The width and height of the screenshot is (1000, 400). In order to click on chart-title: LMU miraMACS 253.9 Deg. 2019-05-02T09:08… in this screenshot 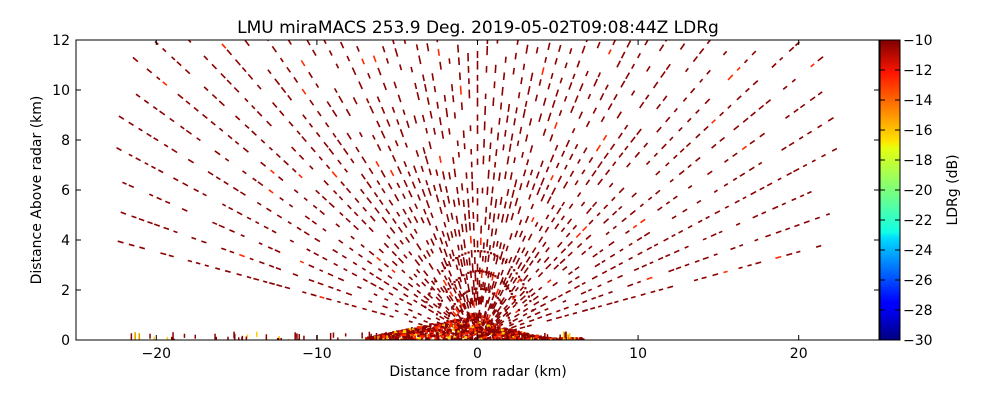, I will do `click(478, 28)`.